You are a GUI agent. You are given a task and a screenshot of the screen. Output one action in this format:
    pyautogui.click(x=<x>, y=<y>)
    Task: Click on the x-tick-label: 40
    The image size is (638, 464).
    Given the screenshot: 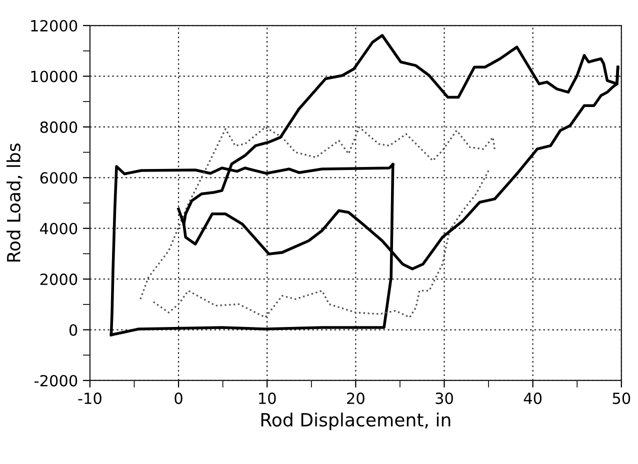 What is the action you would take?
    pyautogui.click(x=533, y=398)
    